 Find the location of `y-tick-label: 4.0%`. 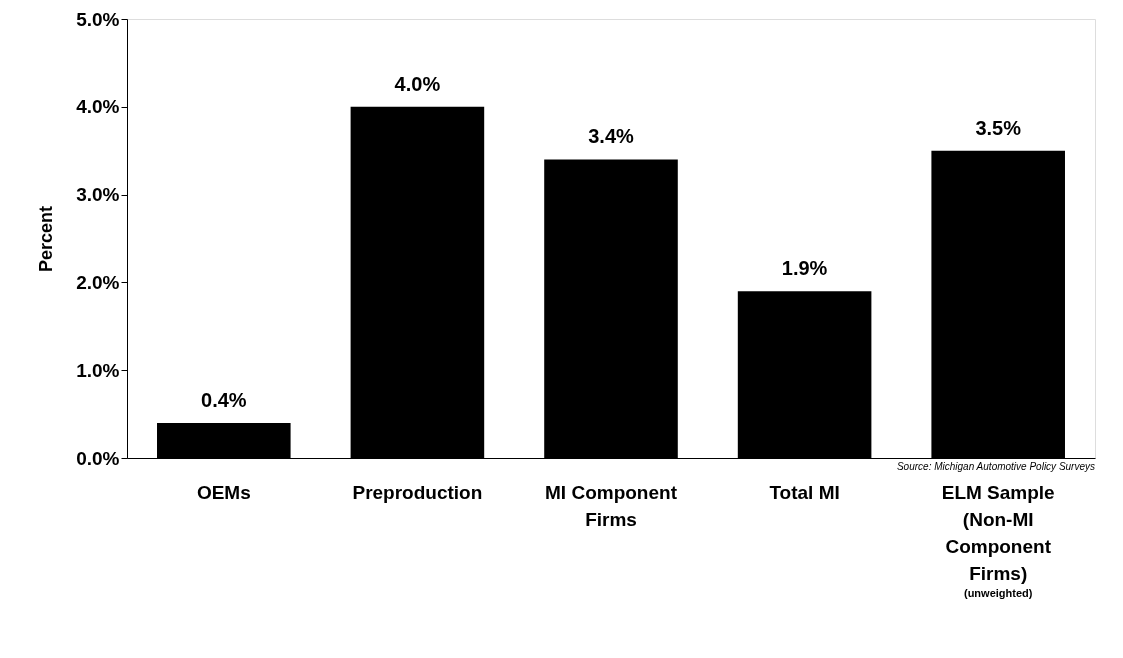

y-tick-label: 4.0% is located at coordinates (98, 107).